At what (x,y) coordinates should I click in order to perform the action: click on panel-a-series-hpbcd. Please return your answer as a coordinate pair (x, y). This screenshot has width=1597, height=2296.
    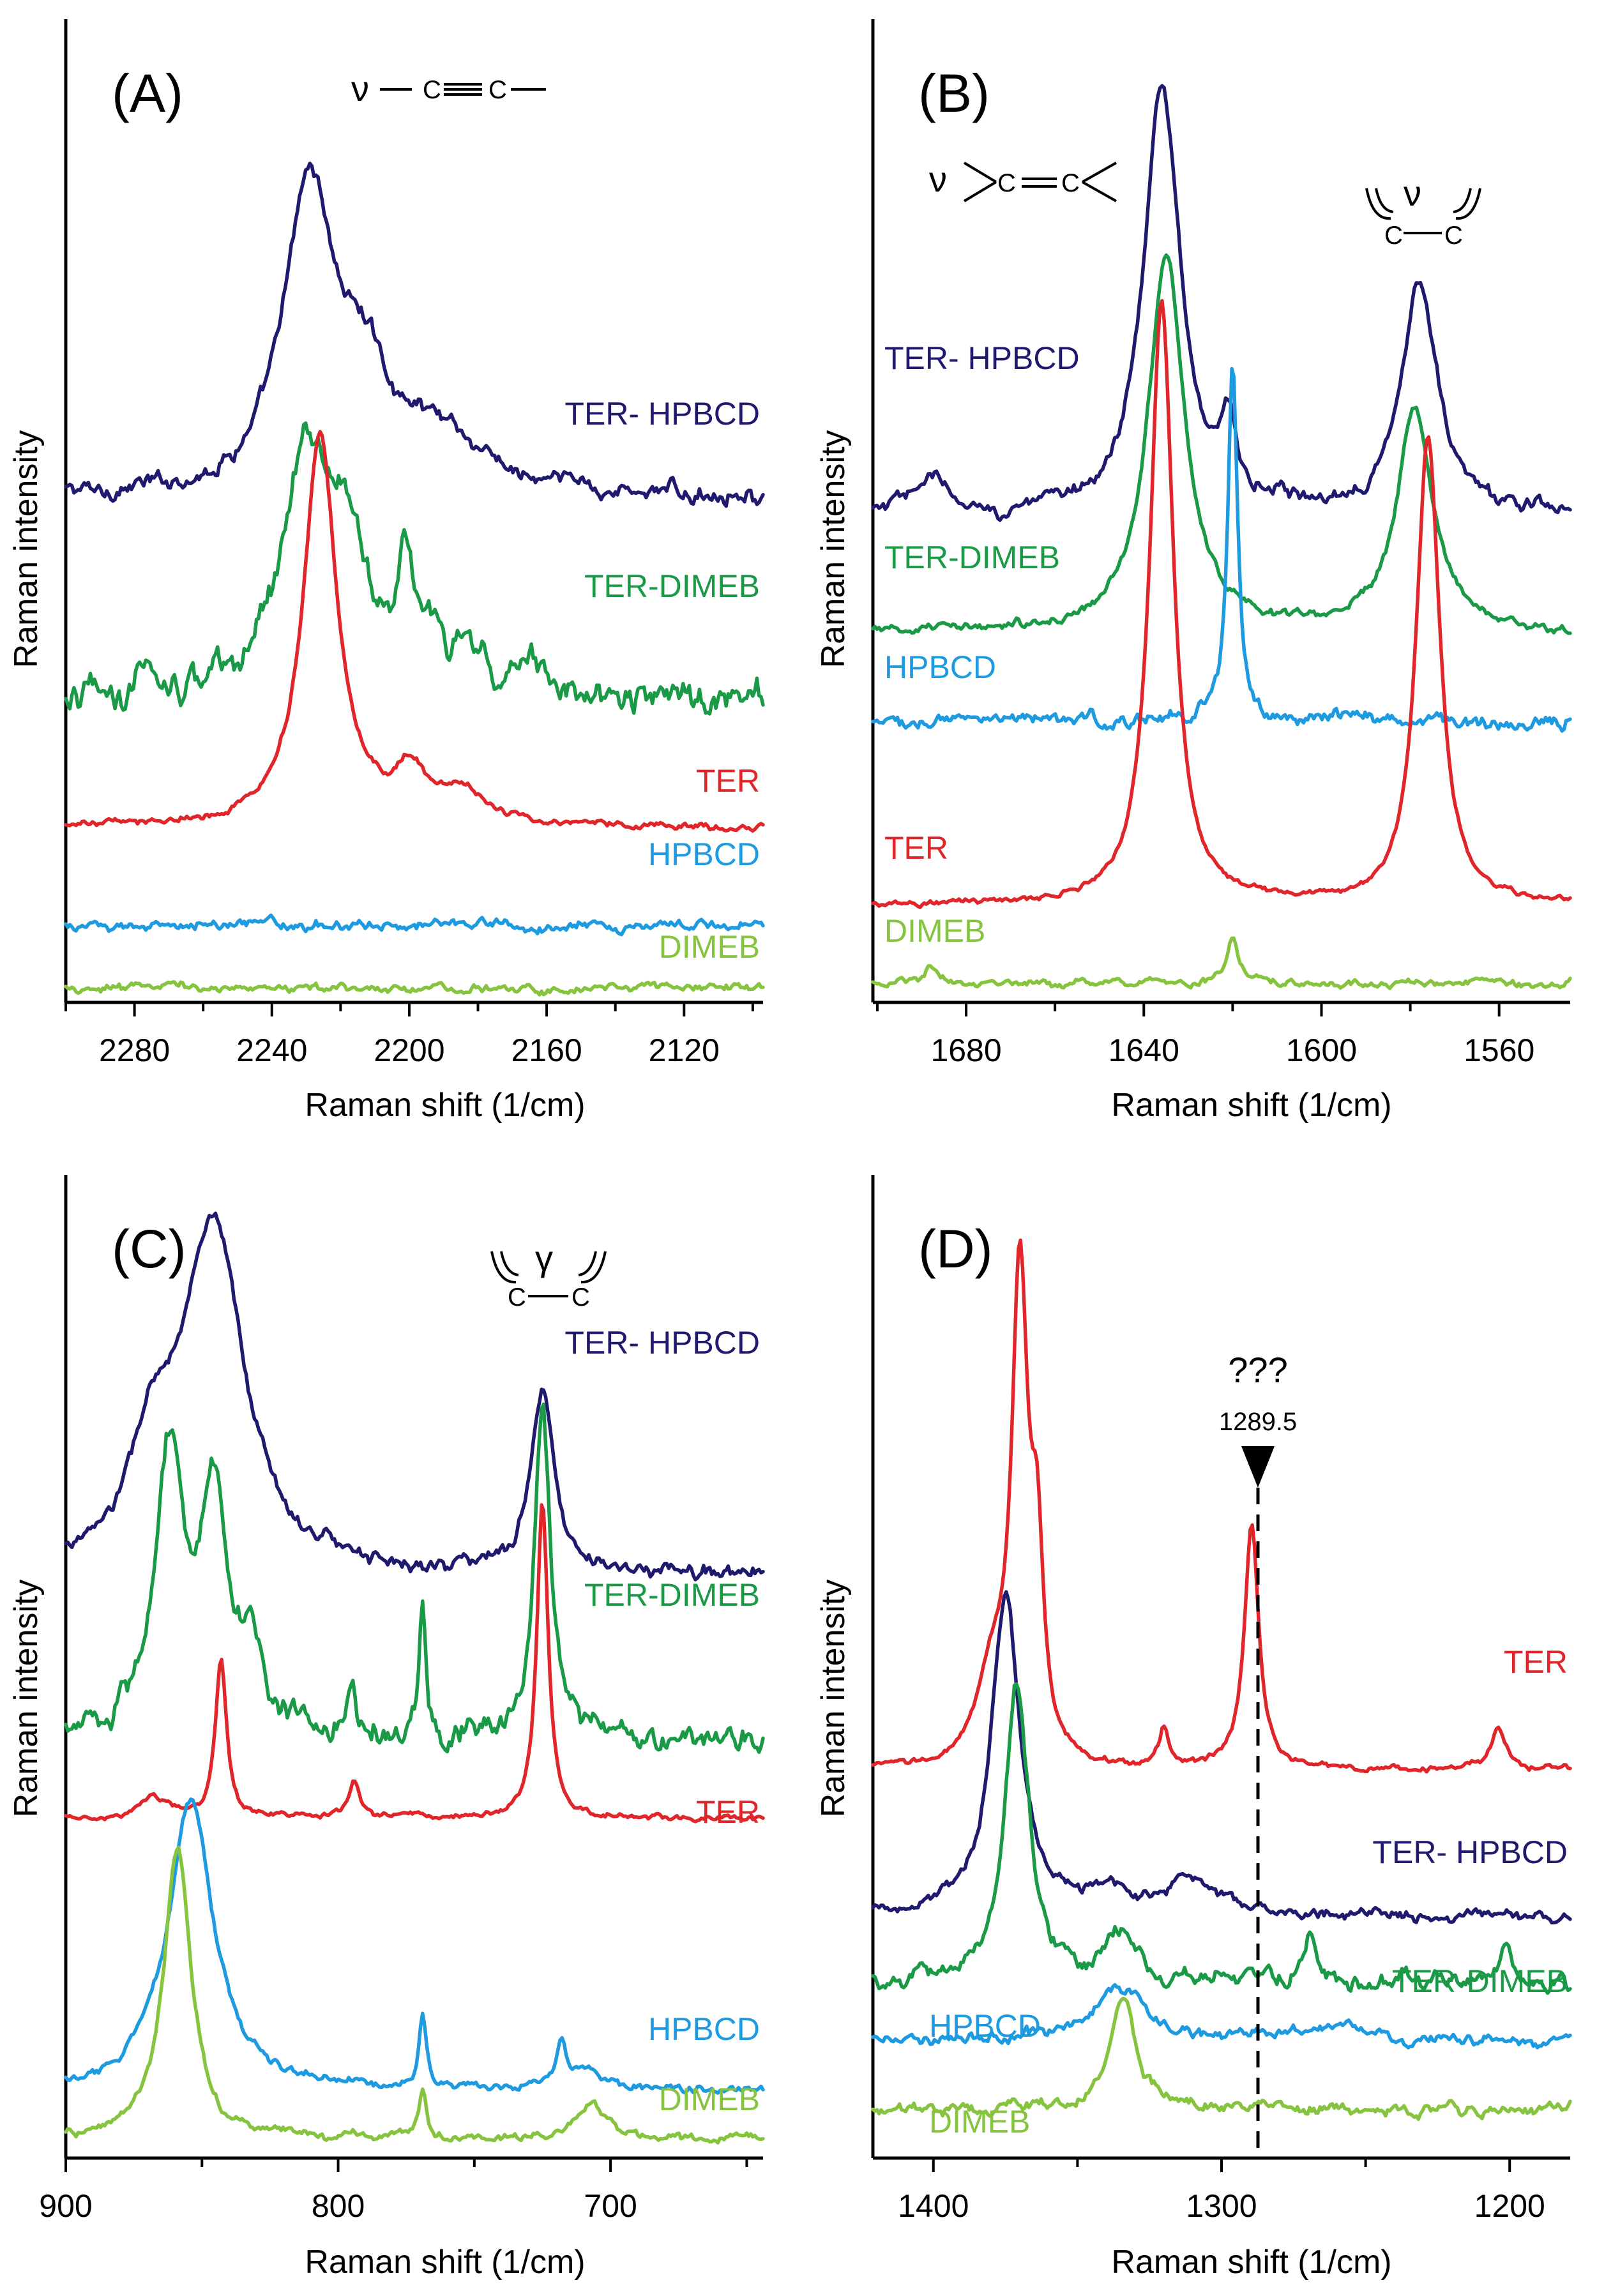
    Looking at the image, I should click on (415, 925).